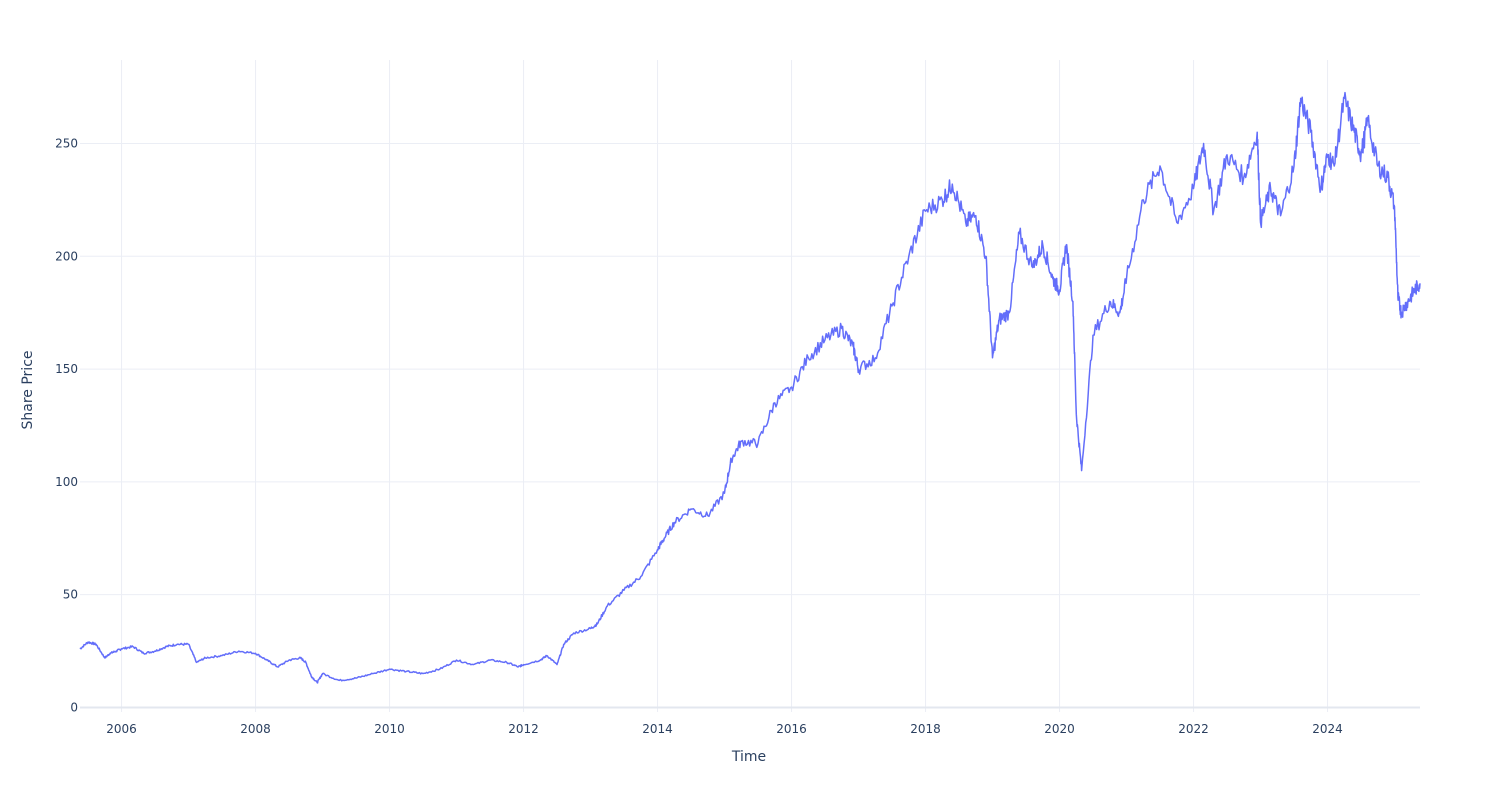 Image resolution: width=1500 pixels, height=800 pixels. I want to click on x-tick-label: 2008, so click(255, 729).